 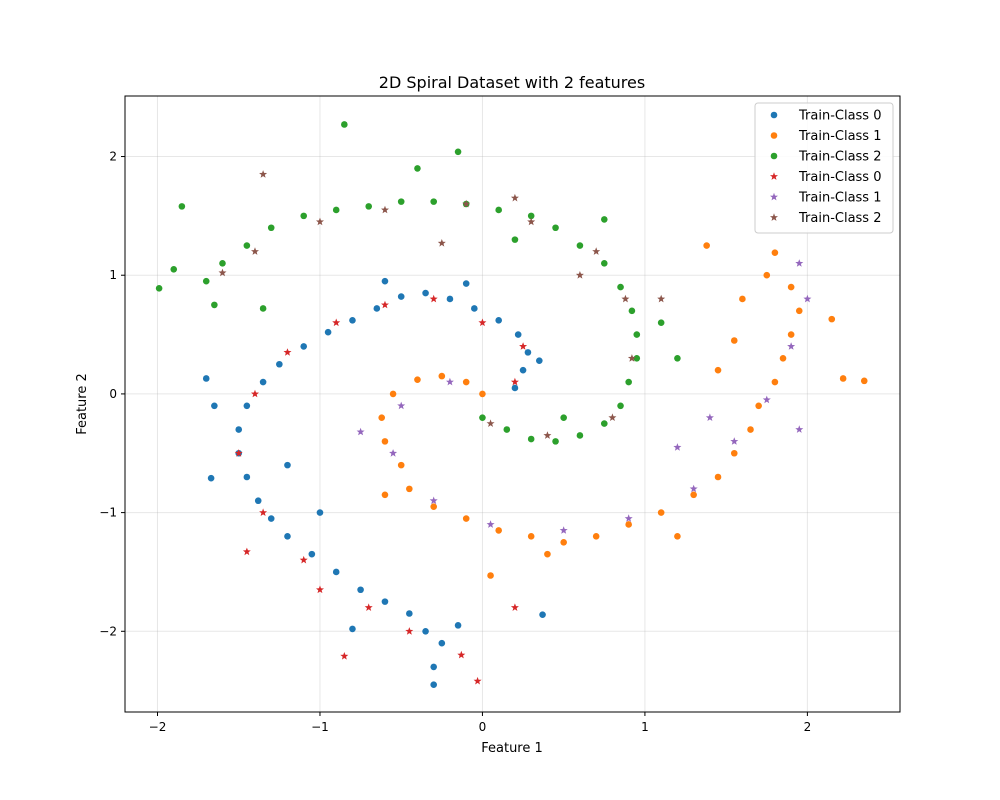 What do you see at coordinates (512, 82) in the screenshot?
I see `chart-title: 2D Spiral Dataset with 2 features` at bounding box center [512, 82].